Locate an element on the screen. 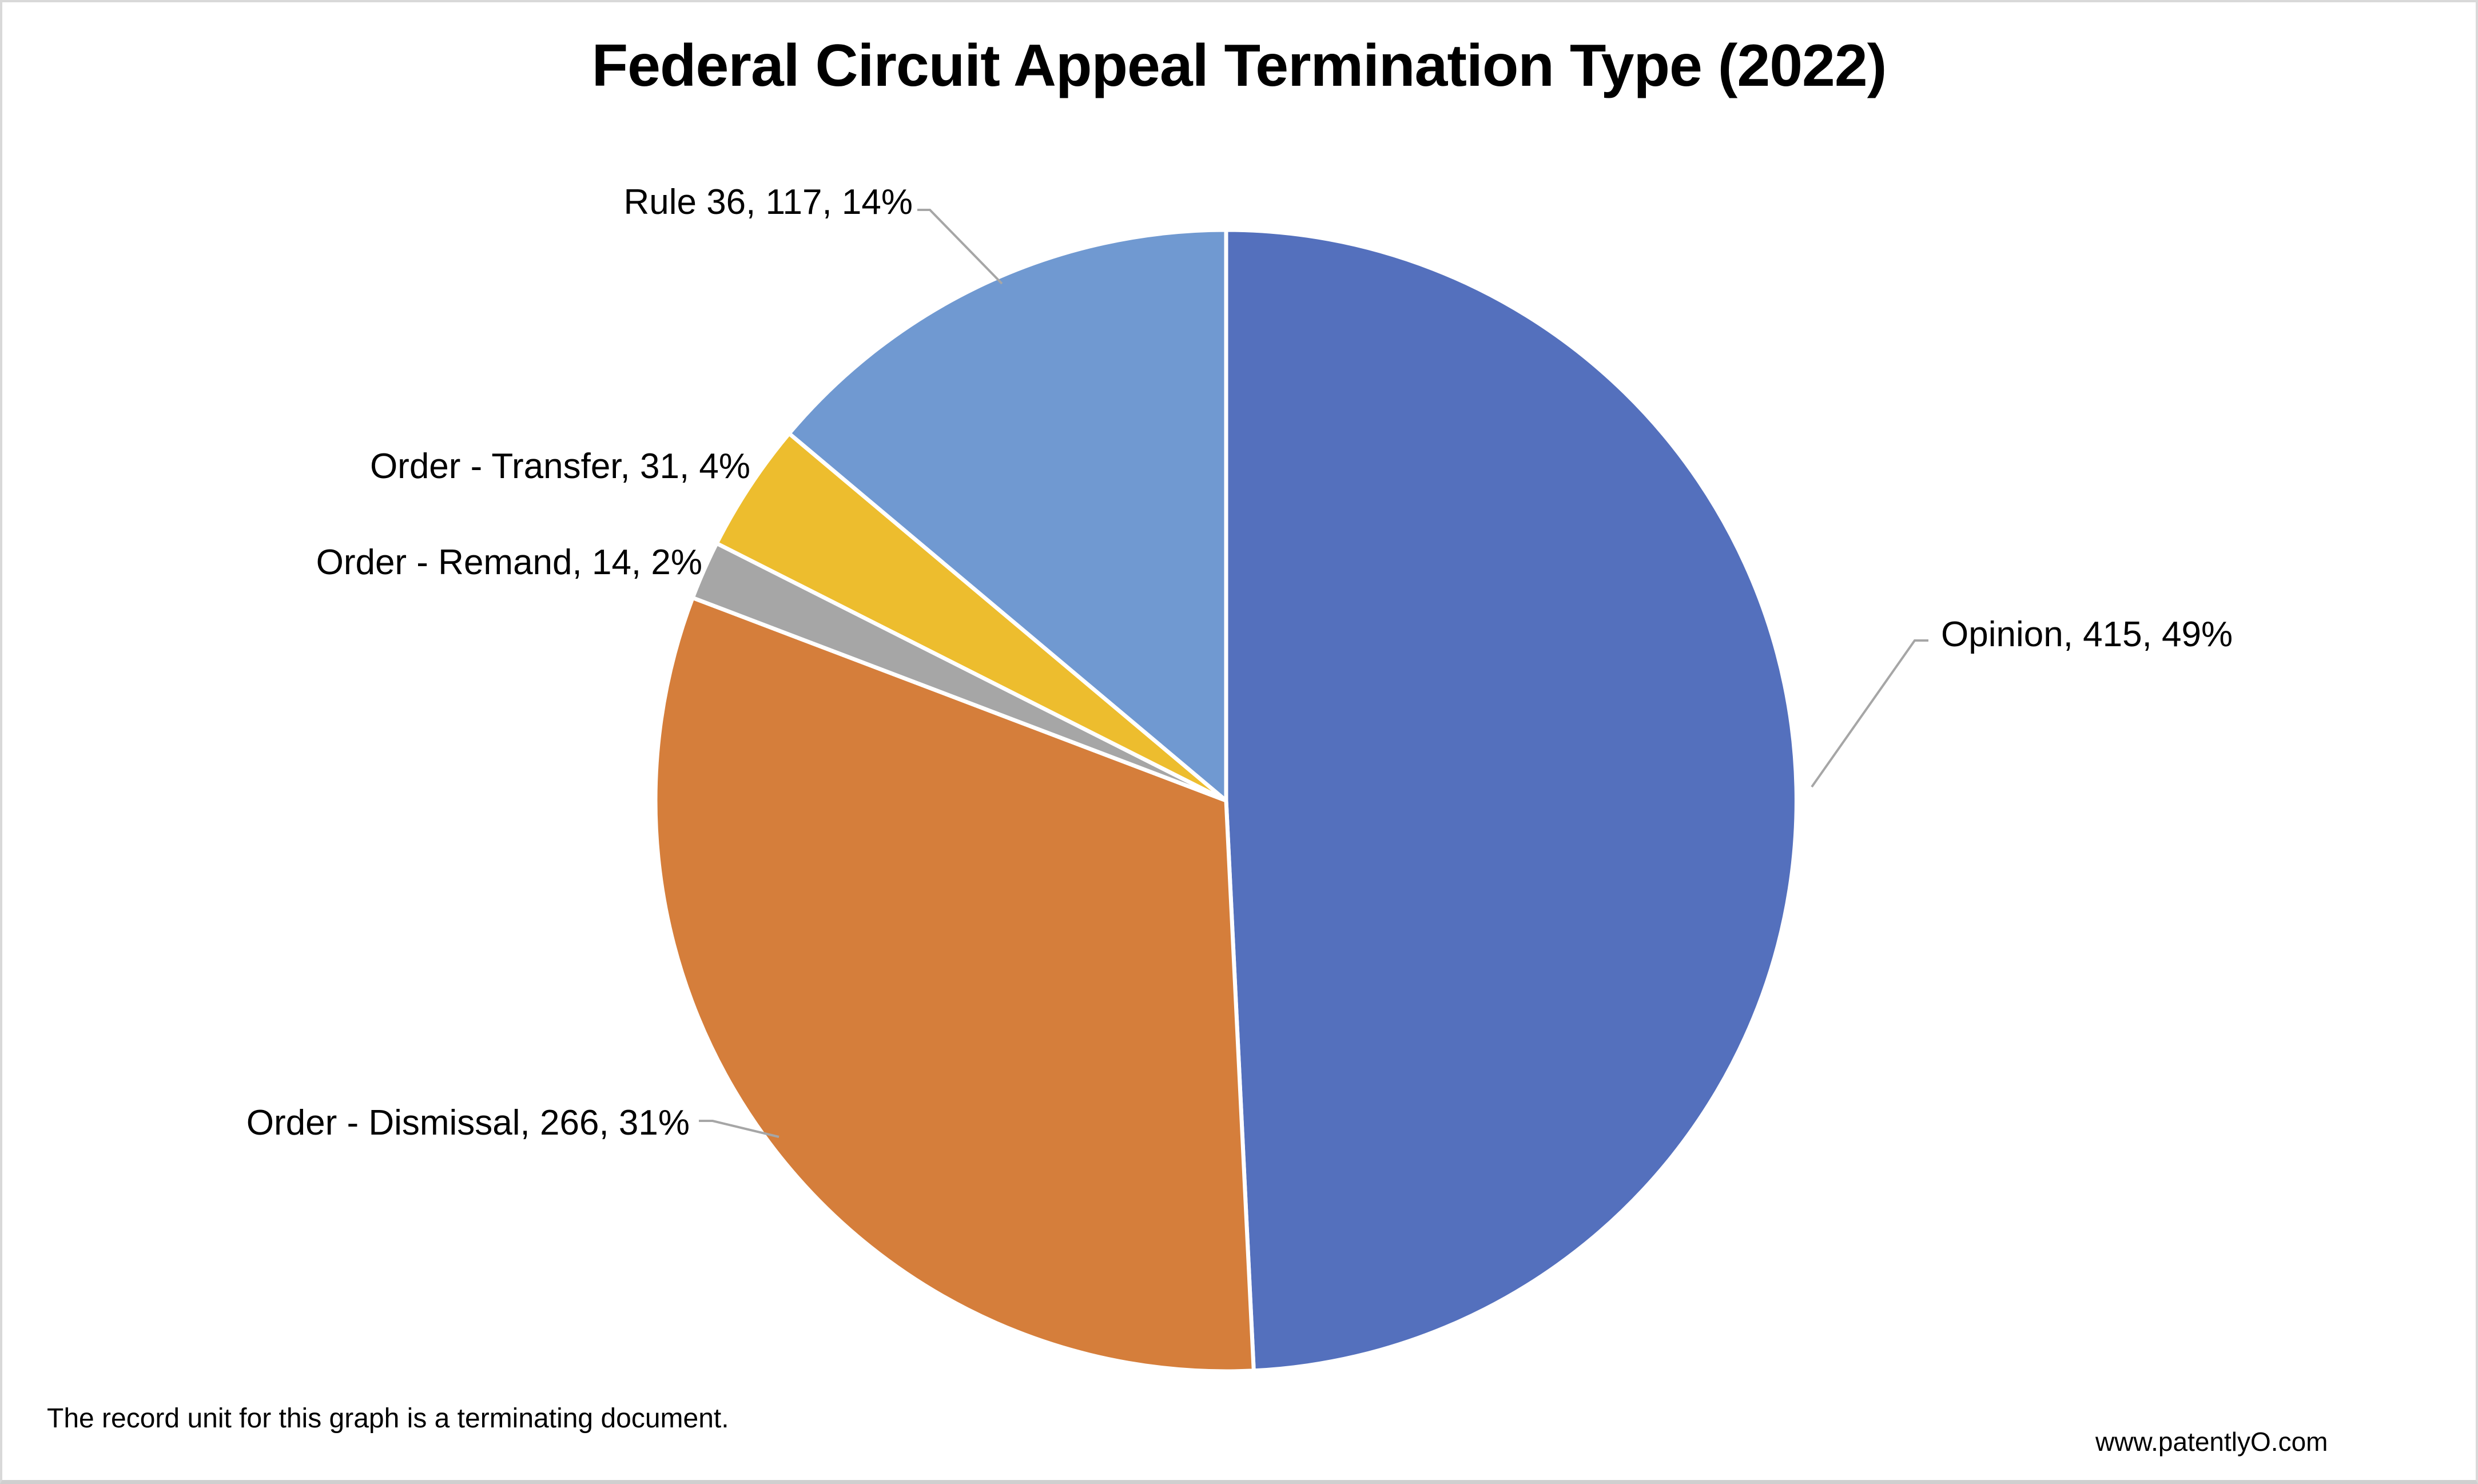 This screenshot has width=2478, height=1484. pie-slice-order-dismissal is located at coordinates (954, 984).